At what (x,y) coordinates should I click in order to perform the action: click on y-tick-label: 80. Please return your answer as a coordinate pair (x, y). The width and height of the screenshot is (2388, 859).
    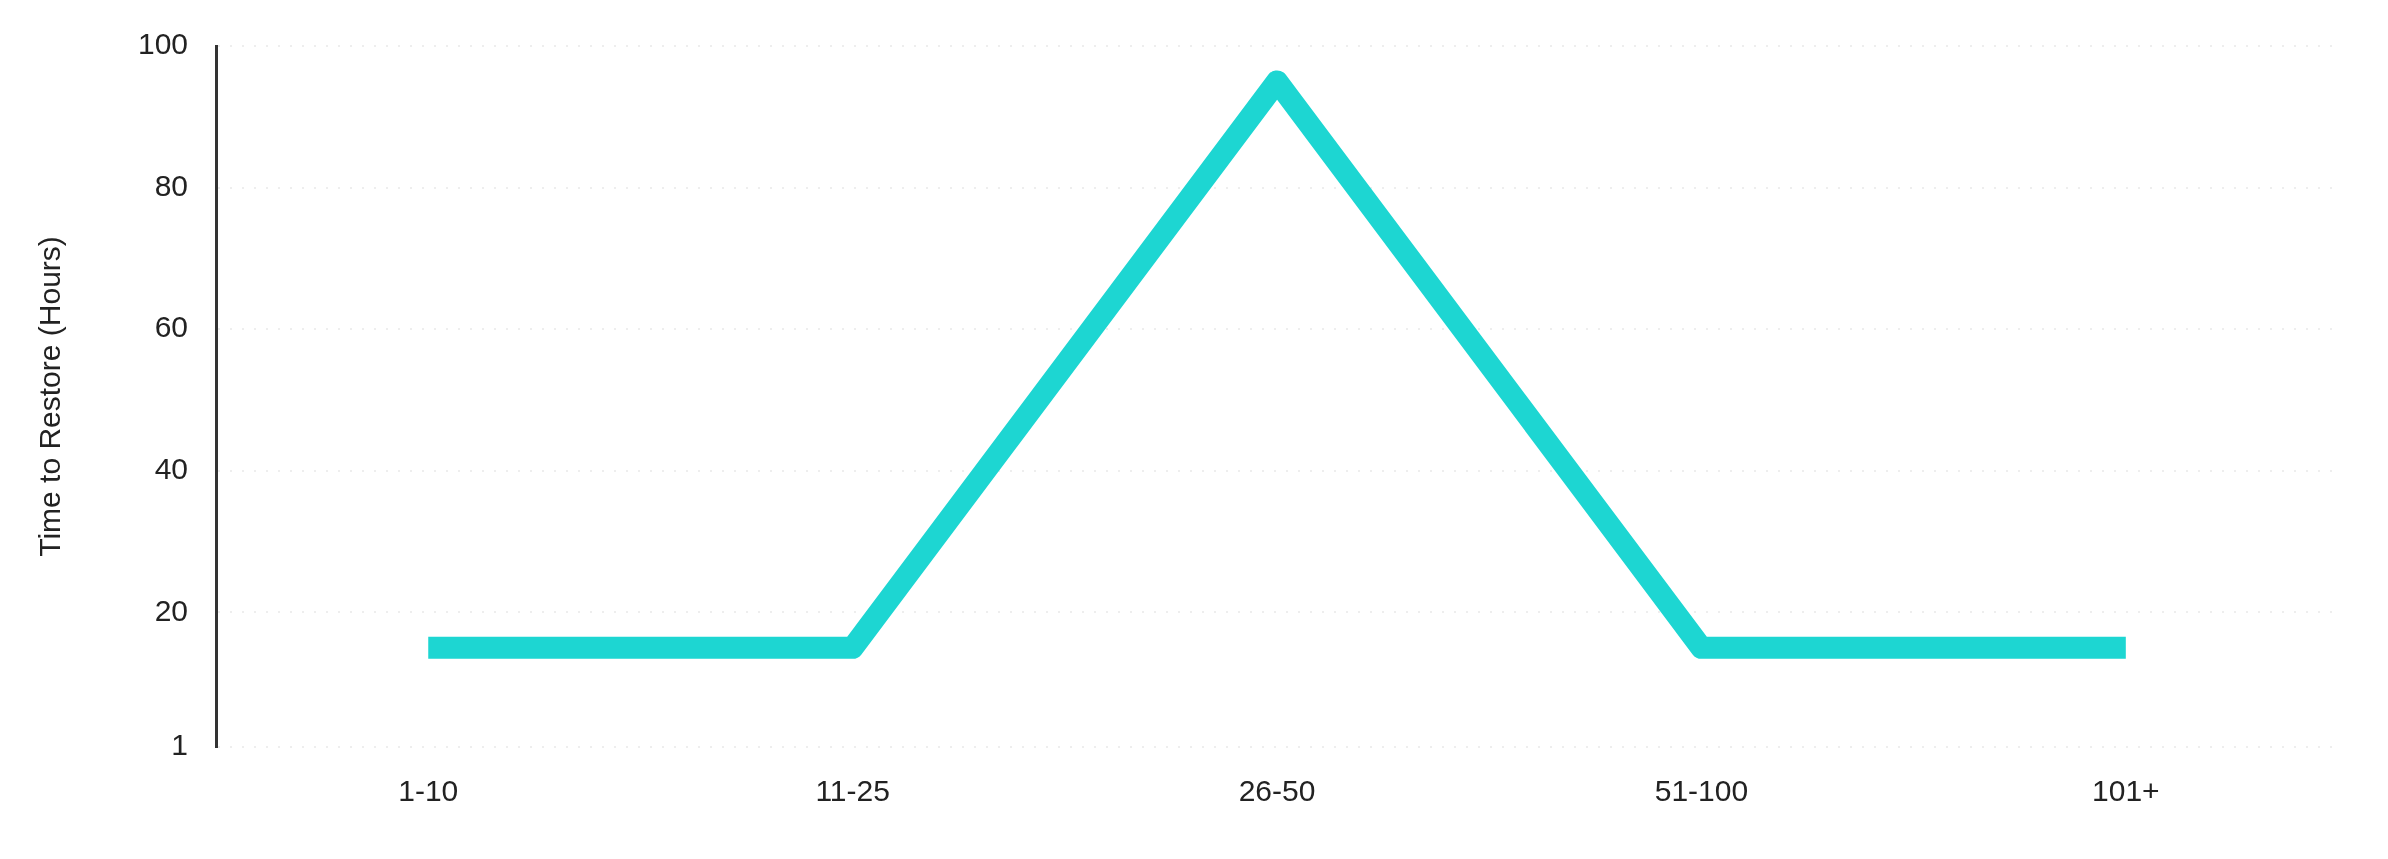
    Looking at the image, I should click on (171, 185).